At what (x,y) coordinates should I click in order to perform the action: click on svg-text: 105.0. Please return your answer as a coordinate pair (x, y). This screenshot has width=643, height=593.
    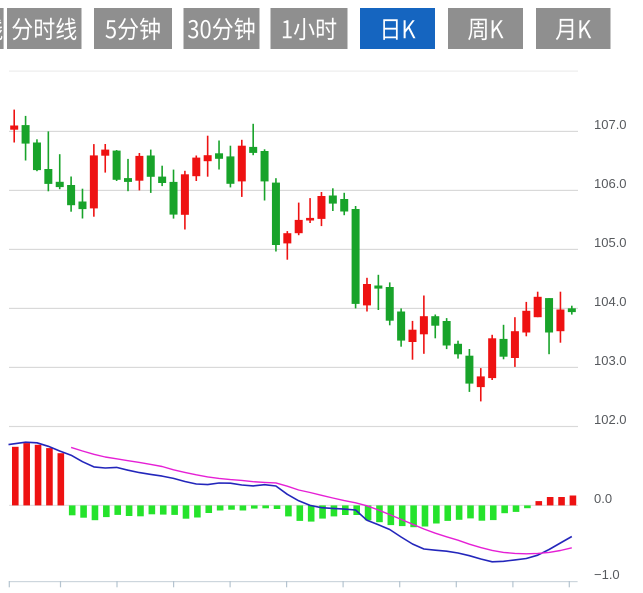
    Looking at the image, I should click on (610, 242).